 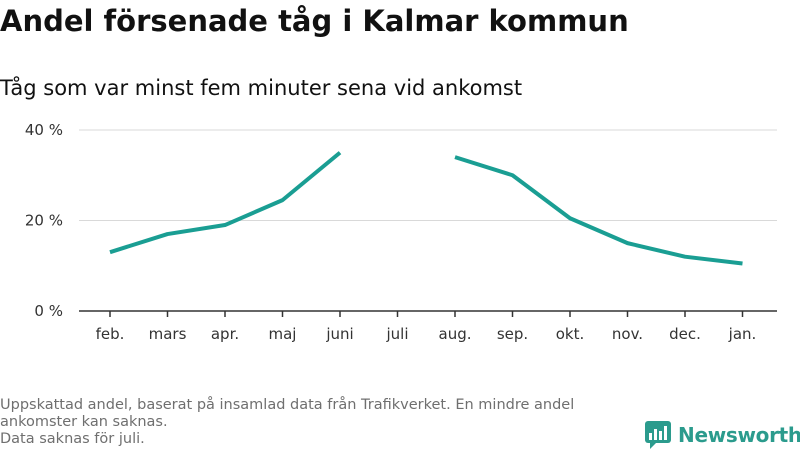 I want to click on x-tick-label: nov., so click(x=627, y=334).